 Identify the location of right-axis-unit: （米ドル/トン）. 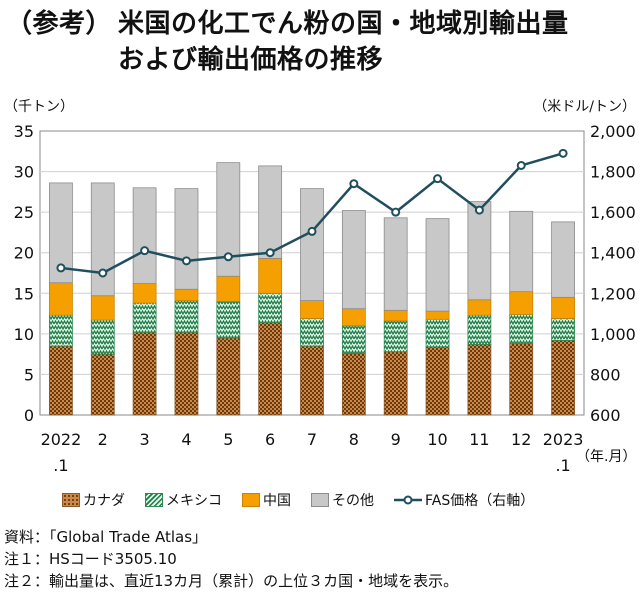
(584, 107).